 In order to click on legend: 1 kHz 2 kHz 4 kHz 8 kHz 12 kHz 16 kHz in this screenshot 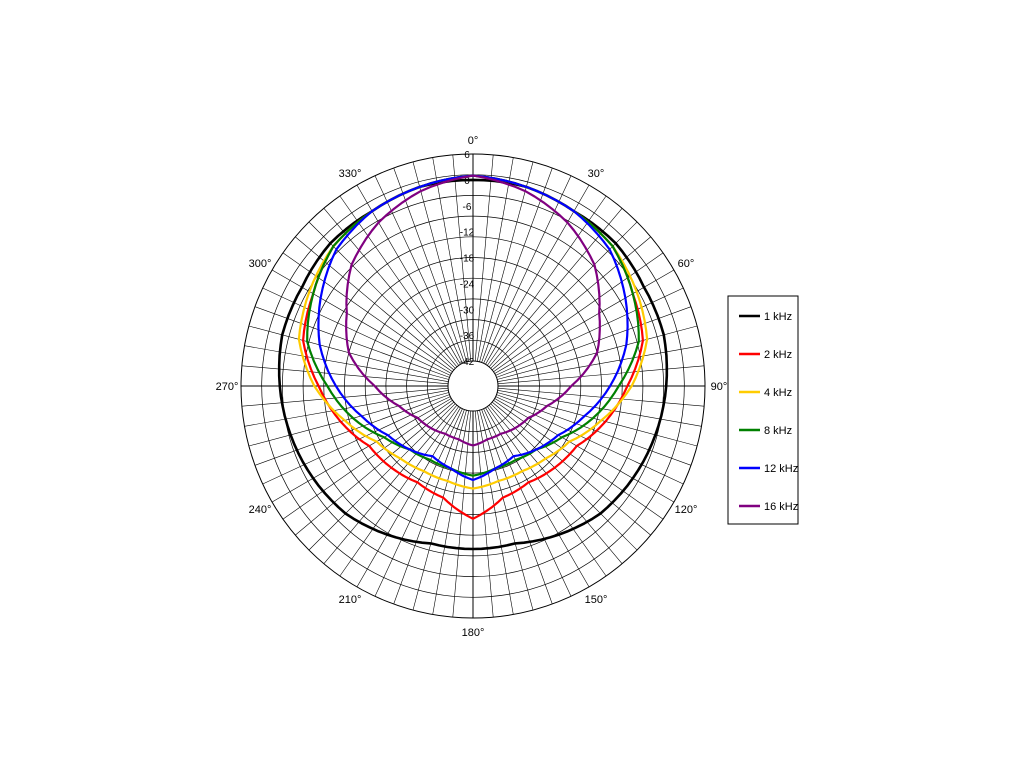, I will do `click(763, 410)`.